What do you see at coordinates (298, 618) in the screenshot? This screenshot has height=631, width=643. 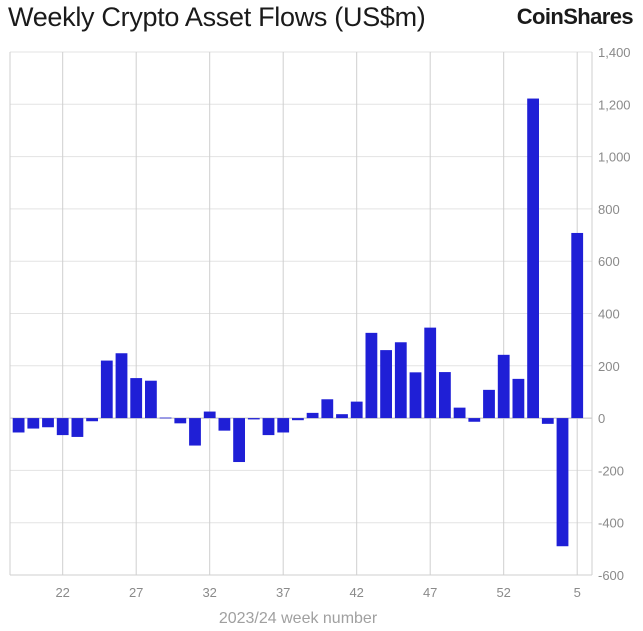 I see `x-axis-title: 2023/24 week number` at bounding box center [298, 618].